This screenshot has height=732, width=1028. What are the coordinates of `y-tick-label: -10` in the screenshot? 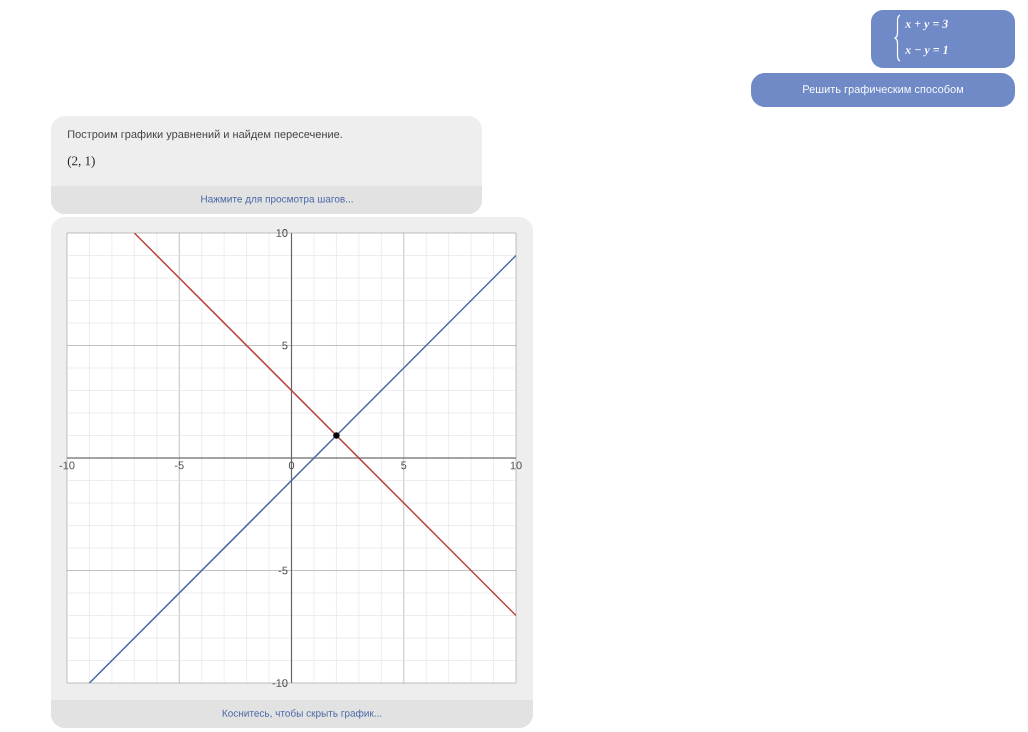 It's located at (280, 683).